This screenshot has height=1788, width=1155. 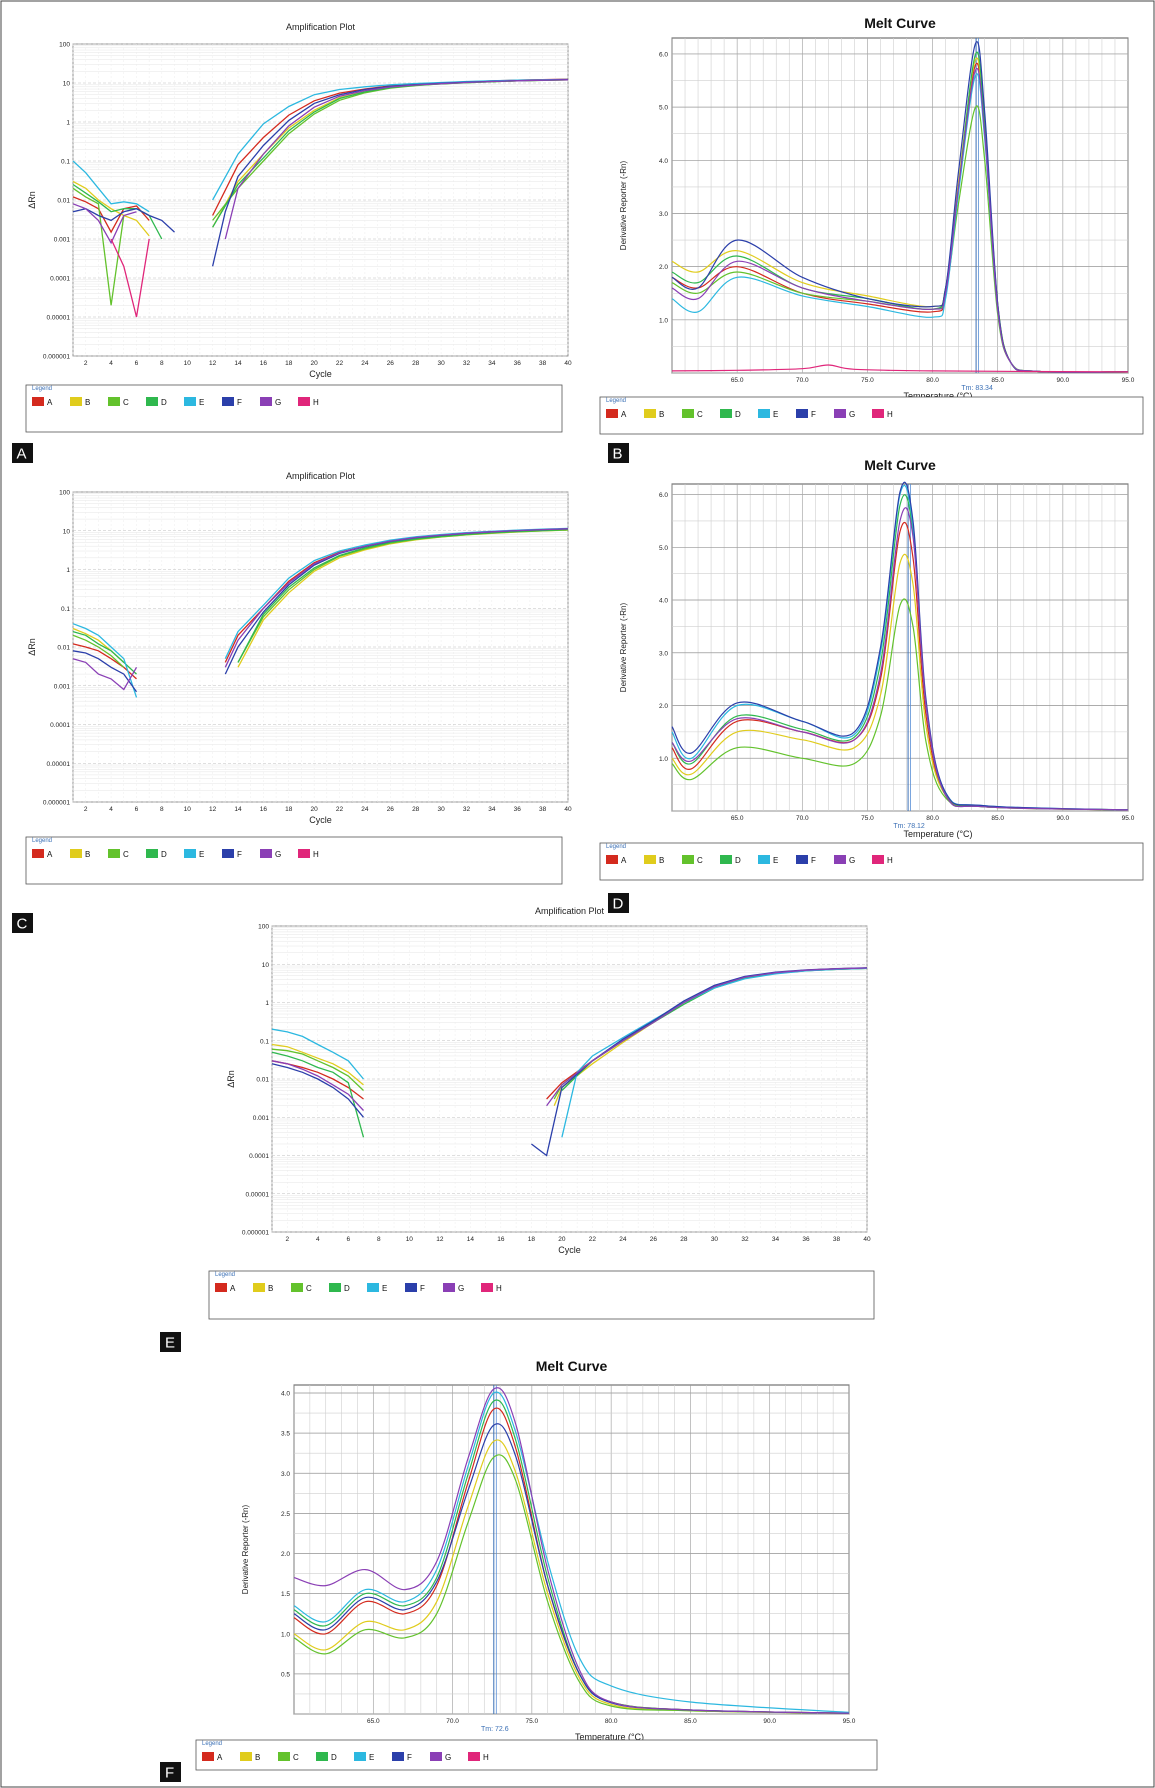 What do you see at coordinates (228, 401) in the screenshot?
I see `legend-swatch-f` at bounding box center [228, 401].